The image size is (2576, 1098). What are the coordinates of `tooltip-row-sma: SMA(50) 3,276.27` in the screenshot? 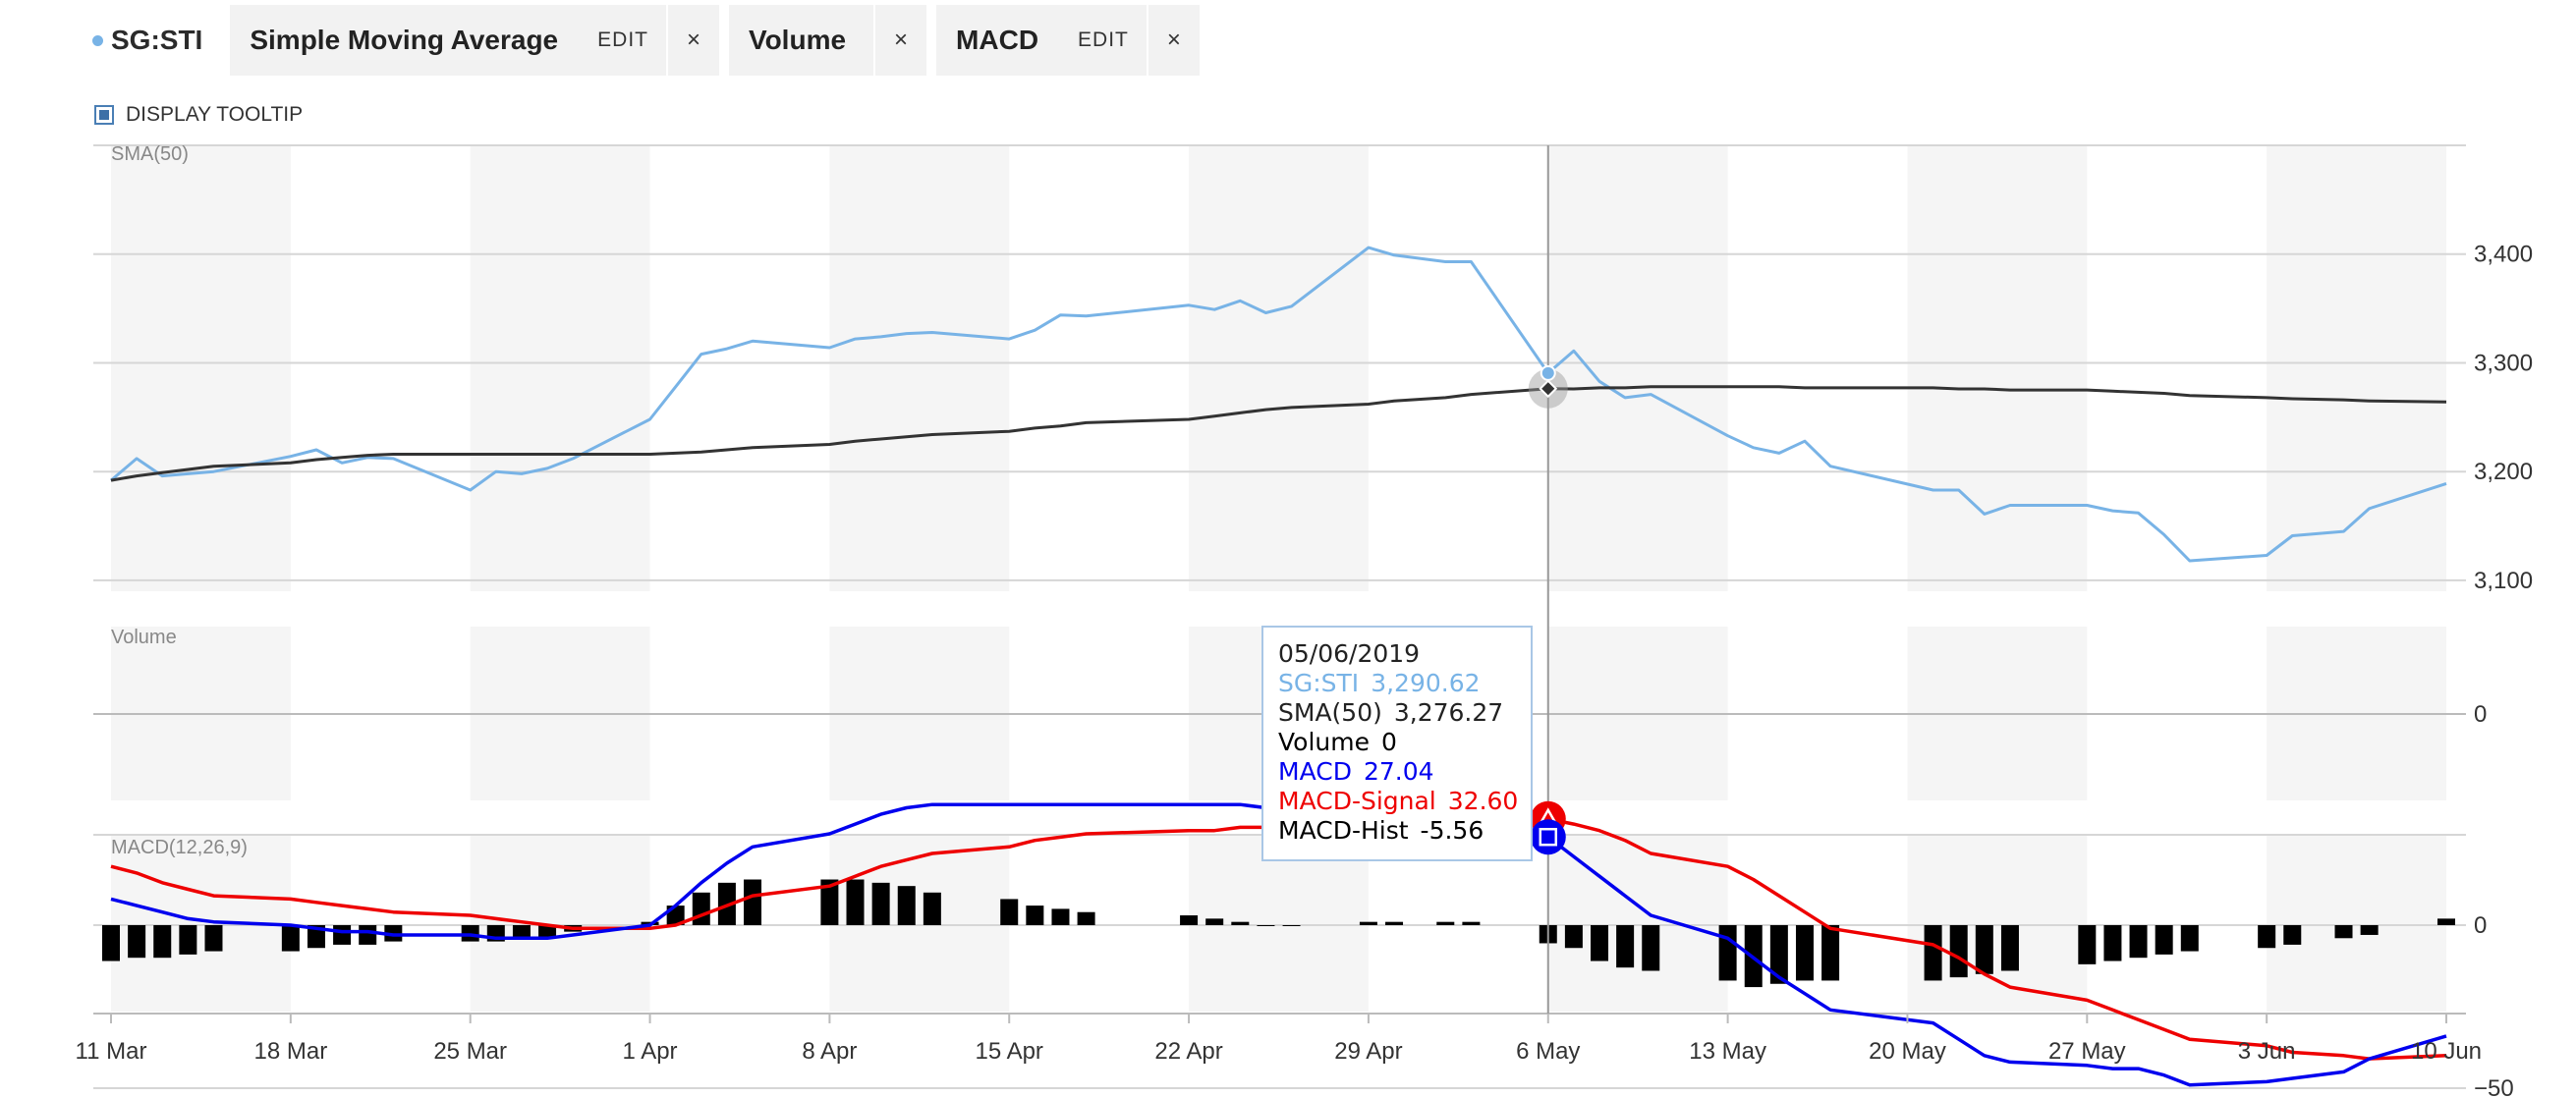 It's located at (1397, 713).